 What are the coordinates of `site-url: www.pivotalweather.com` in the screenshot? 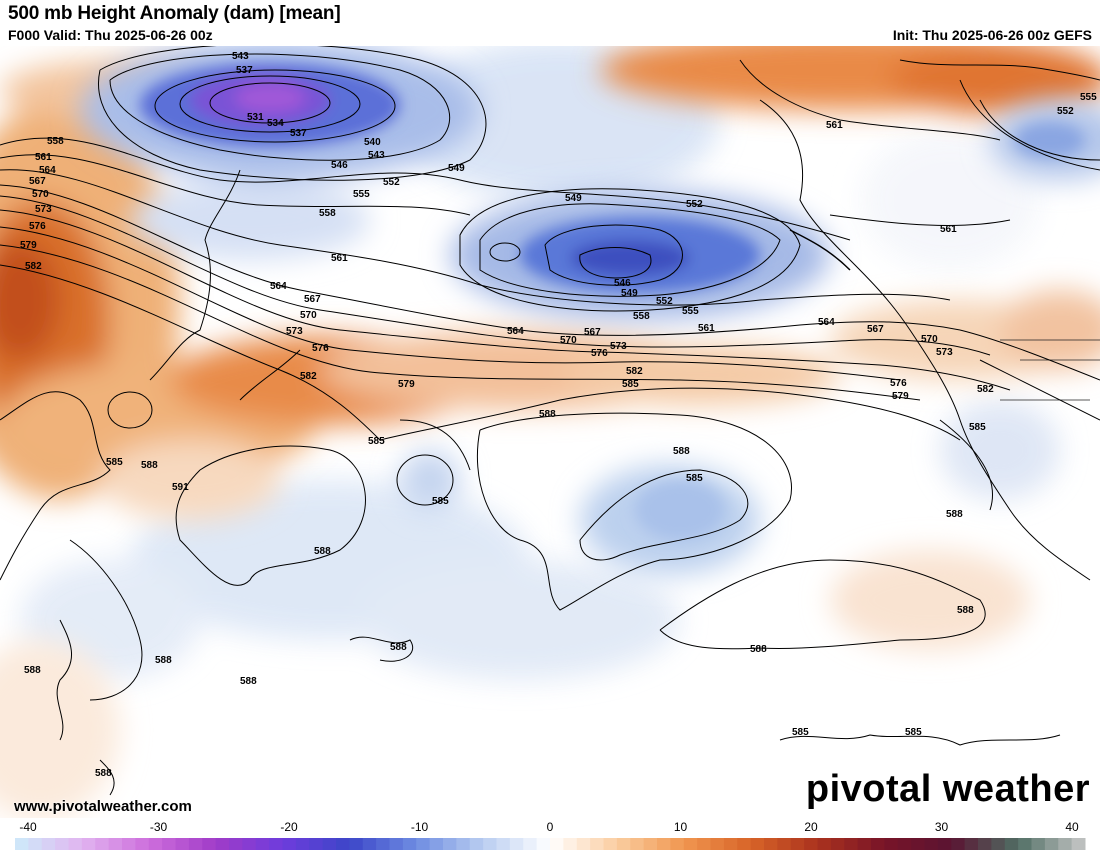 It's located at (103, 806).